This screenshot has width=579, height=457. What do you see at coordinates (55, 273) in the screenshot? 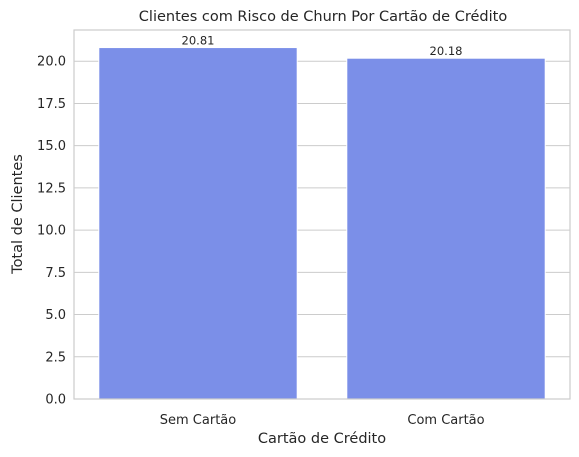
I see `y-tick-label: 7.5` at bounding box center [55, 273].